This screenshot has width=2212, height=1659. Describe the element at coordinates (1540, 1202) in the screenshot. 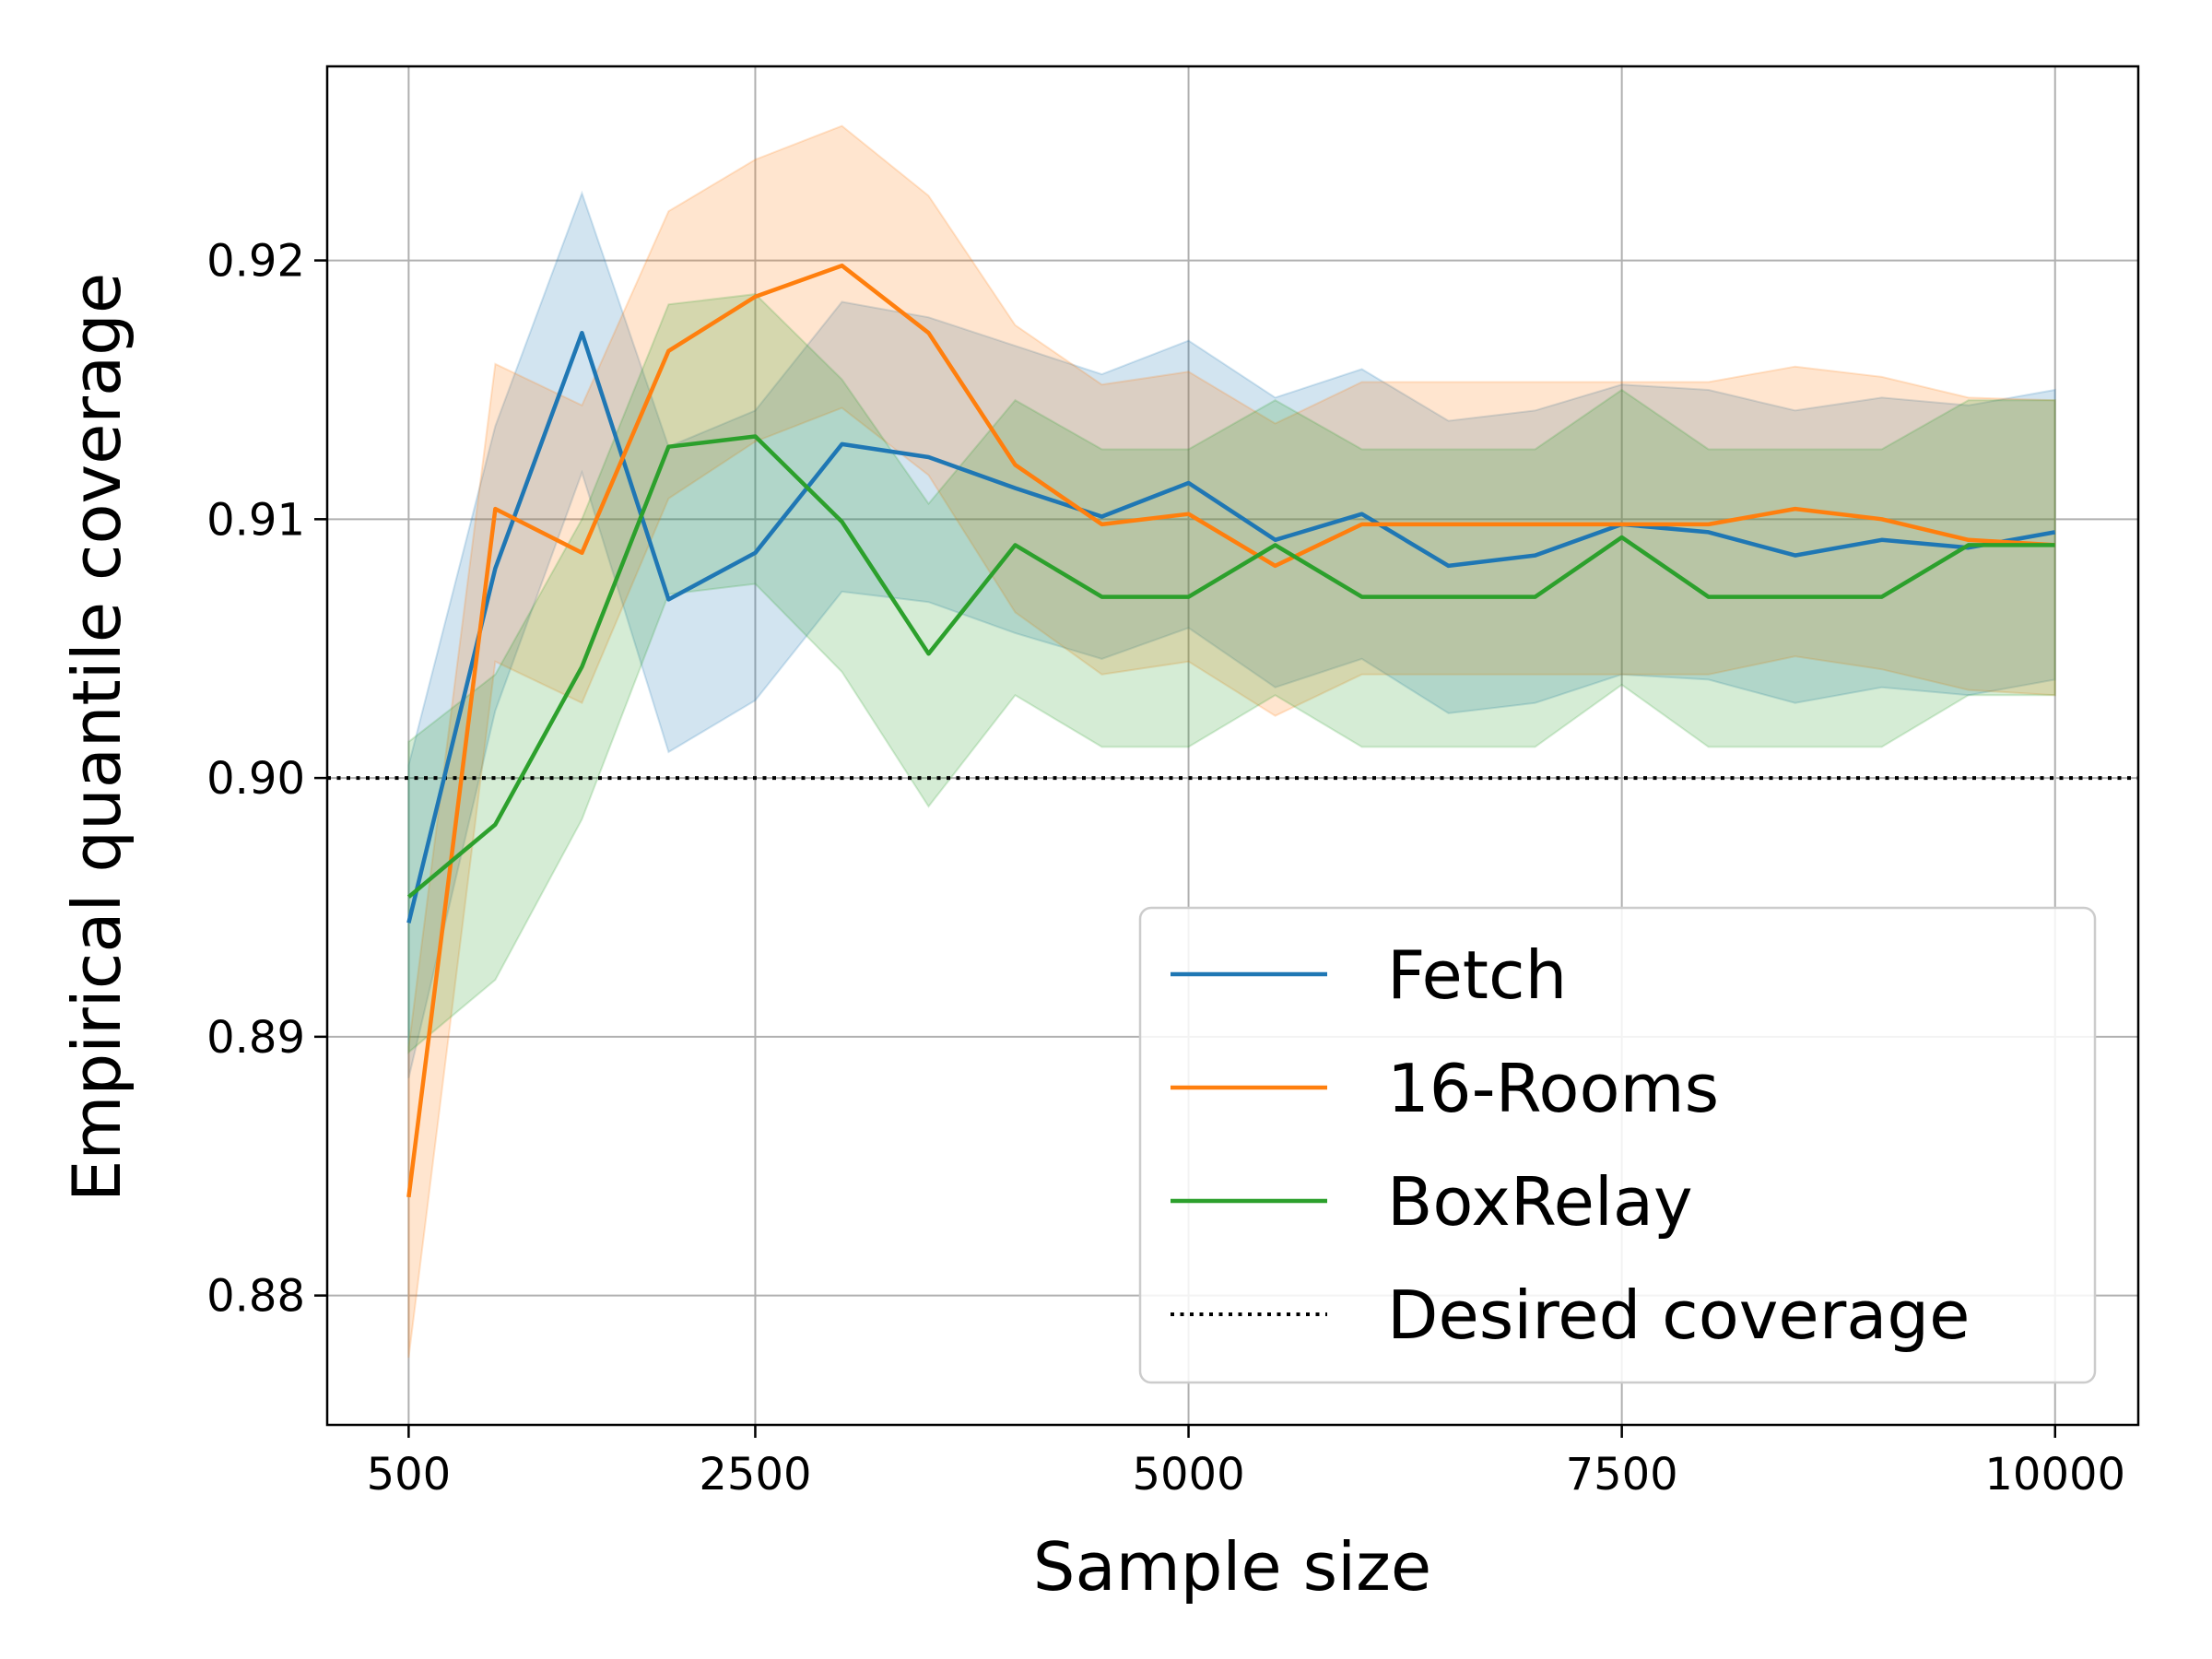

I see `legend-label: BoxRelay` at that location.